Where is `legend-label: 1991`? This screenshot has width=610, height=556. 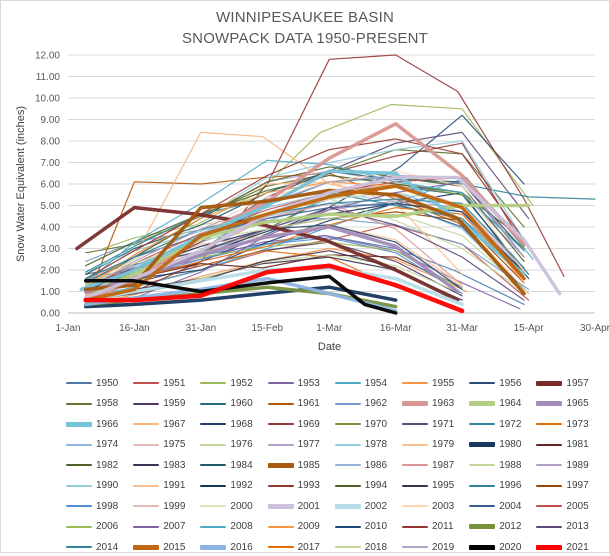
legend-label: 1991 is located at coordinates (174, 485).